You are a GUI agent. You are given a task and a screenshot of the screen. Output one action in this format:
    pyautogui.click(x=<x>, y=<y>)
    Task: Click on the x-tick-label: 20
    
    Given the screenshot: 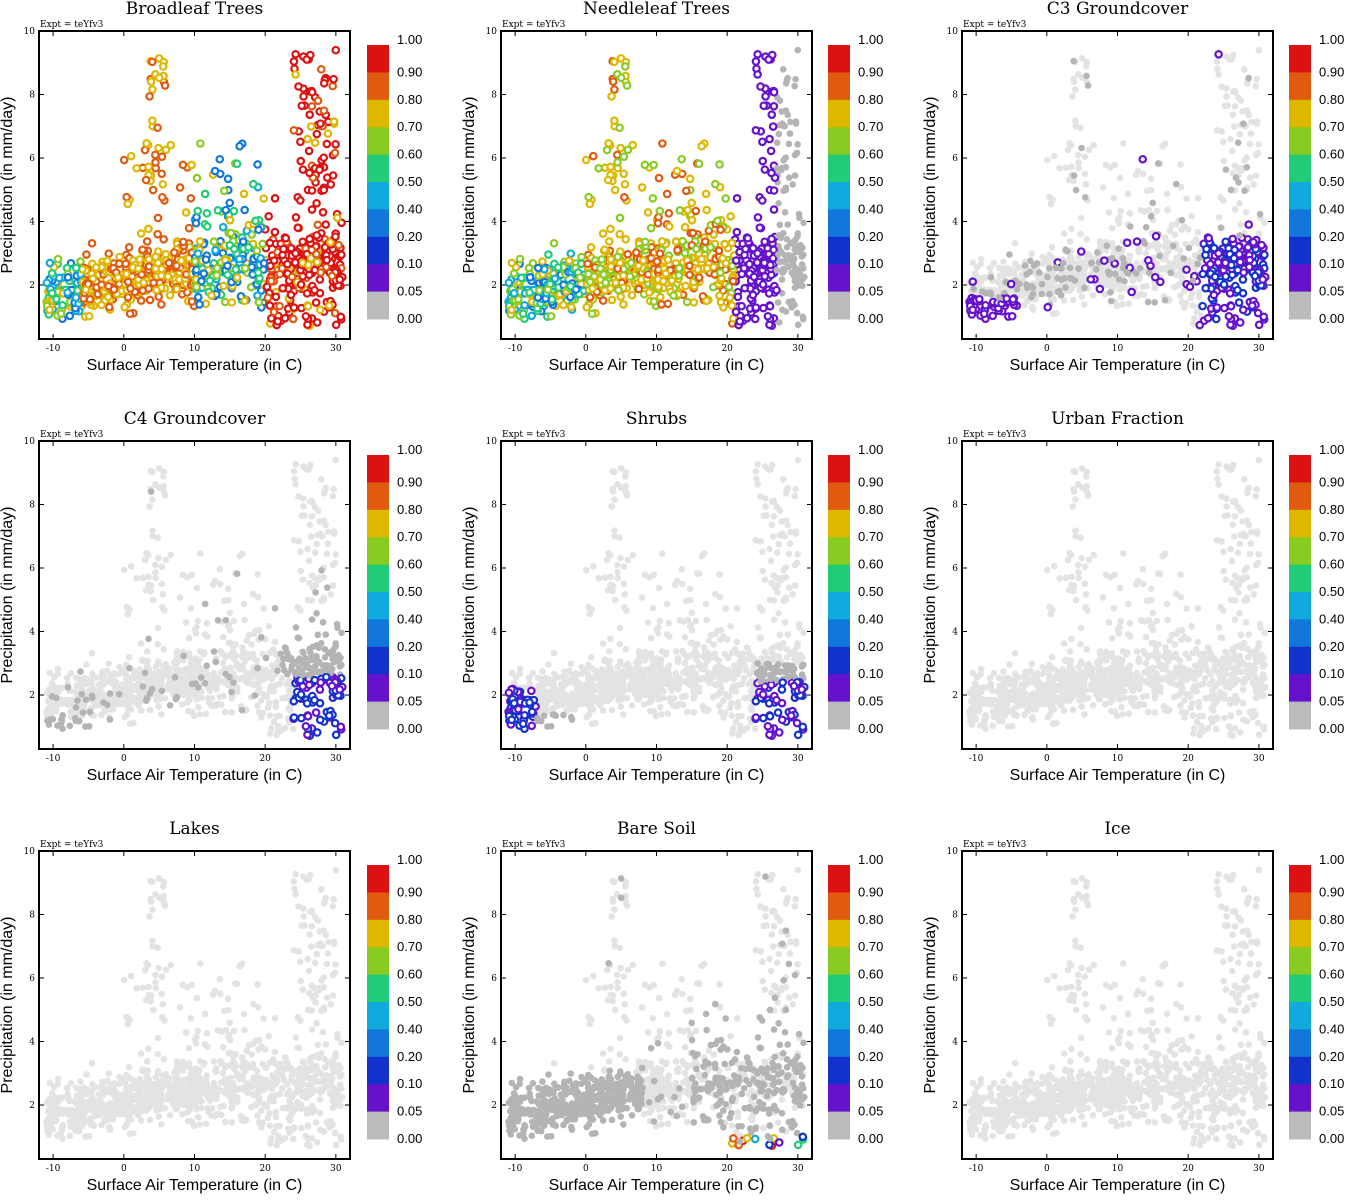 What is the action you would take?
    pyautogui.click(x=1188, y=349)
    